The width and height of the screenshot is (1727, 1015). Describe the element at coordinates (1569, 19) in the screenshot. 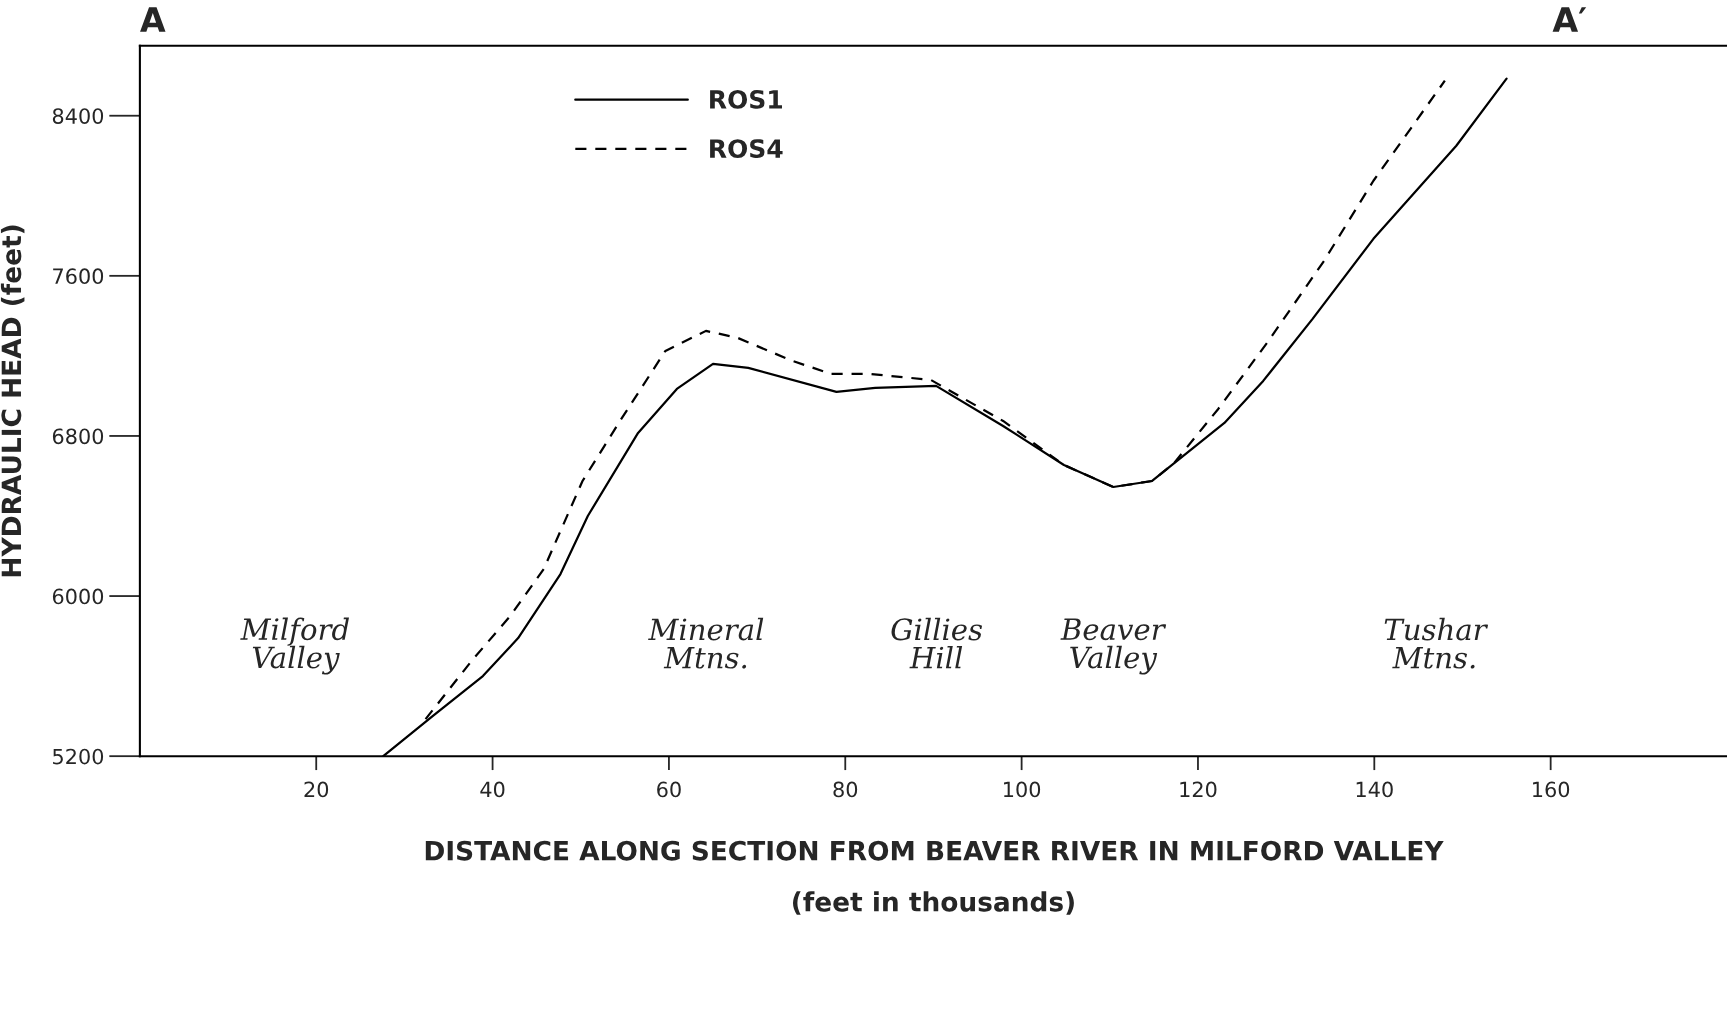

I see `text: A′` at that location.